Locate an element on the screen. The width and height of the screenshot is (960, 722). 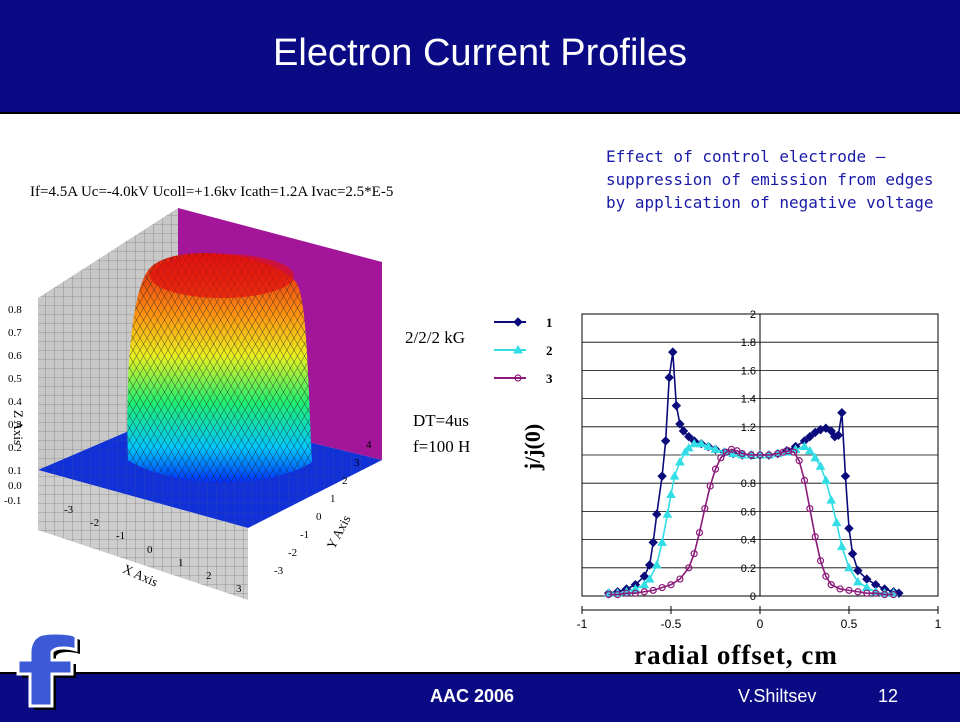
x-tick: 1 is located at coordinates (181, 563).